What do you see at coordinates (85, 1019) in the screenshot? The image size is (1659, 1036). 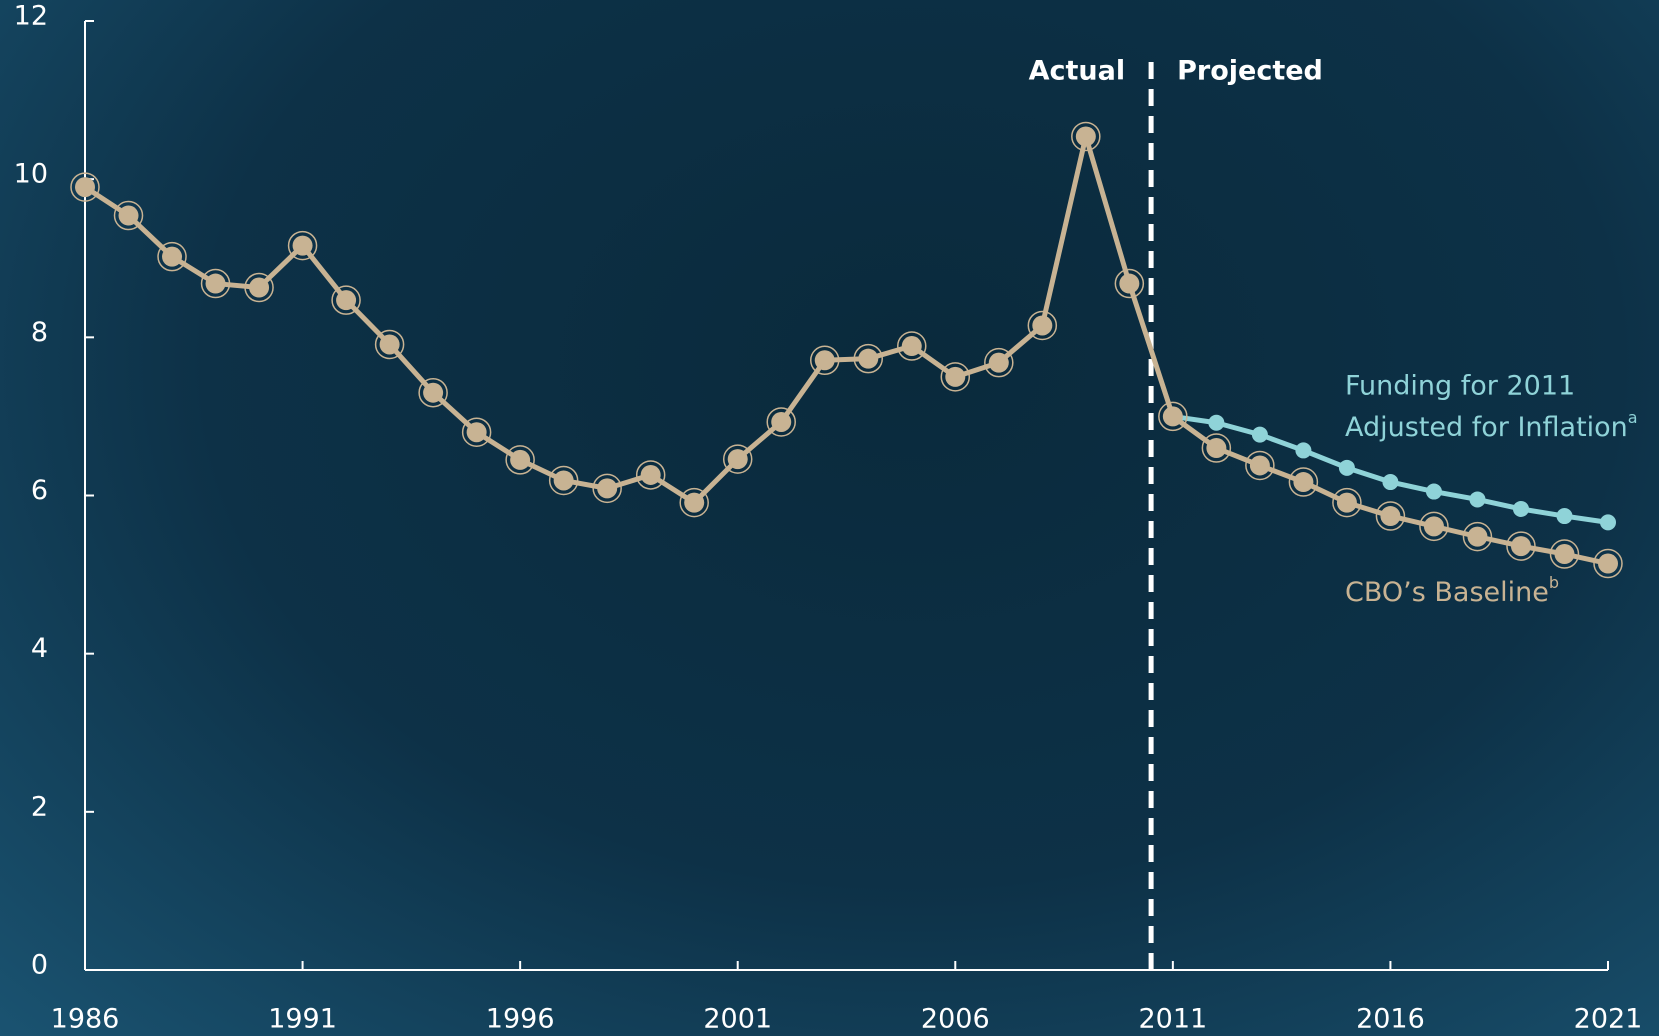 I see `x-tick-label: 1986` at bounding box center [85, 1019].